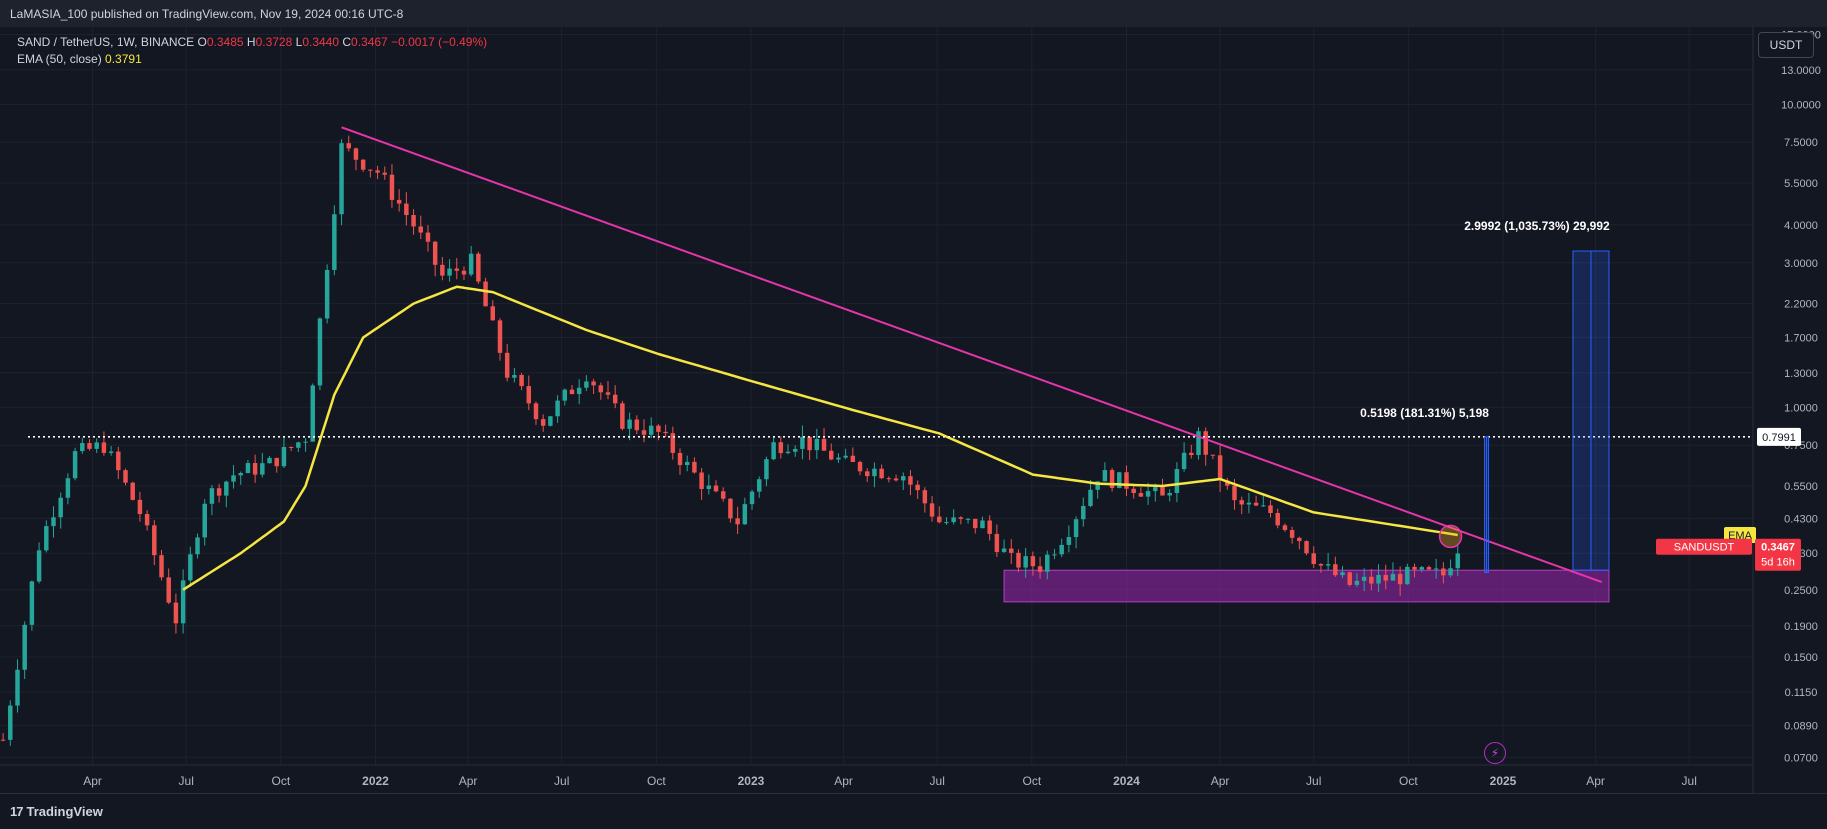 This screenshot has width=1827, height=829. I want to click on level-price-tag, so click(1779, 436).